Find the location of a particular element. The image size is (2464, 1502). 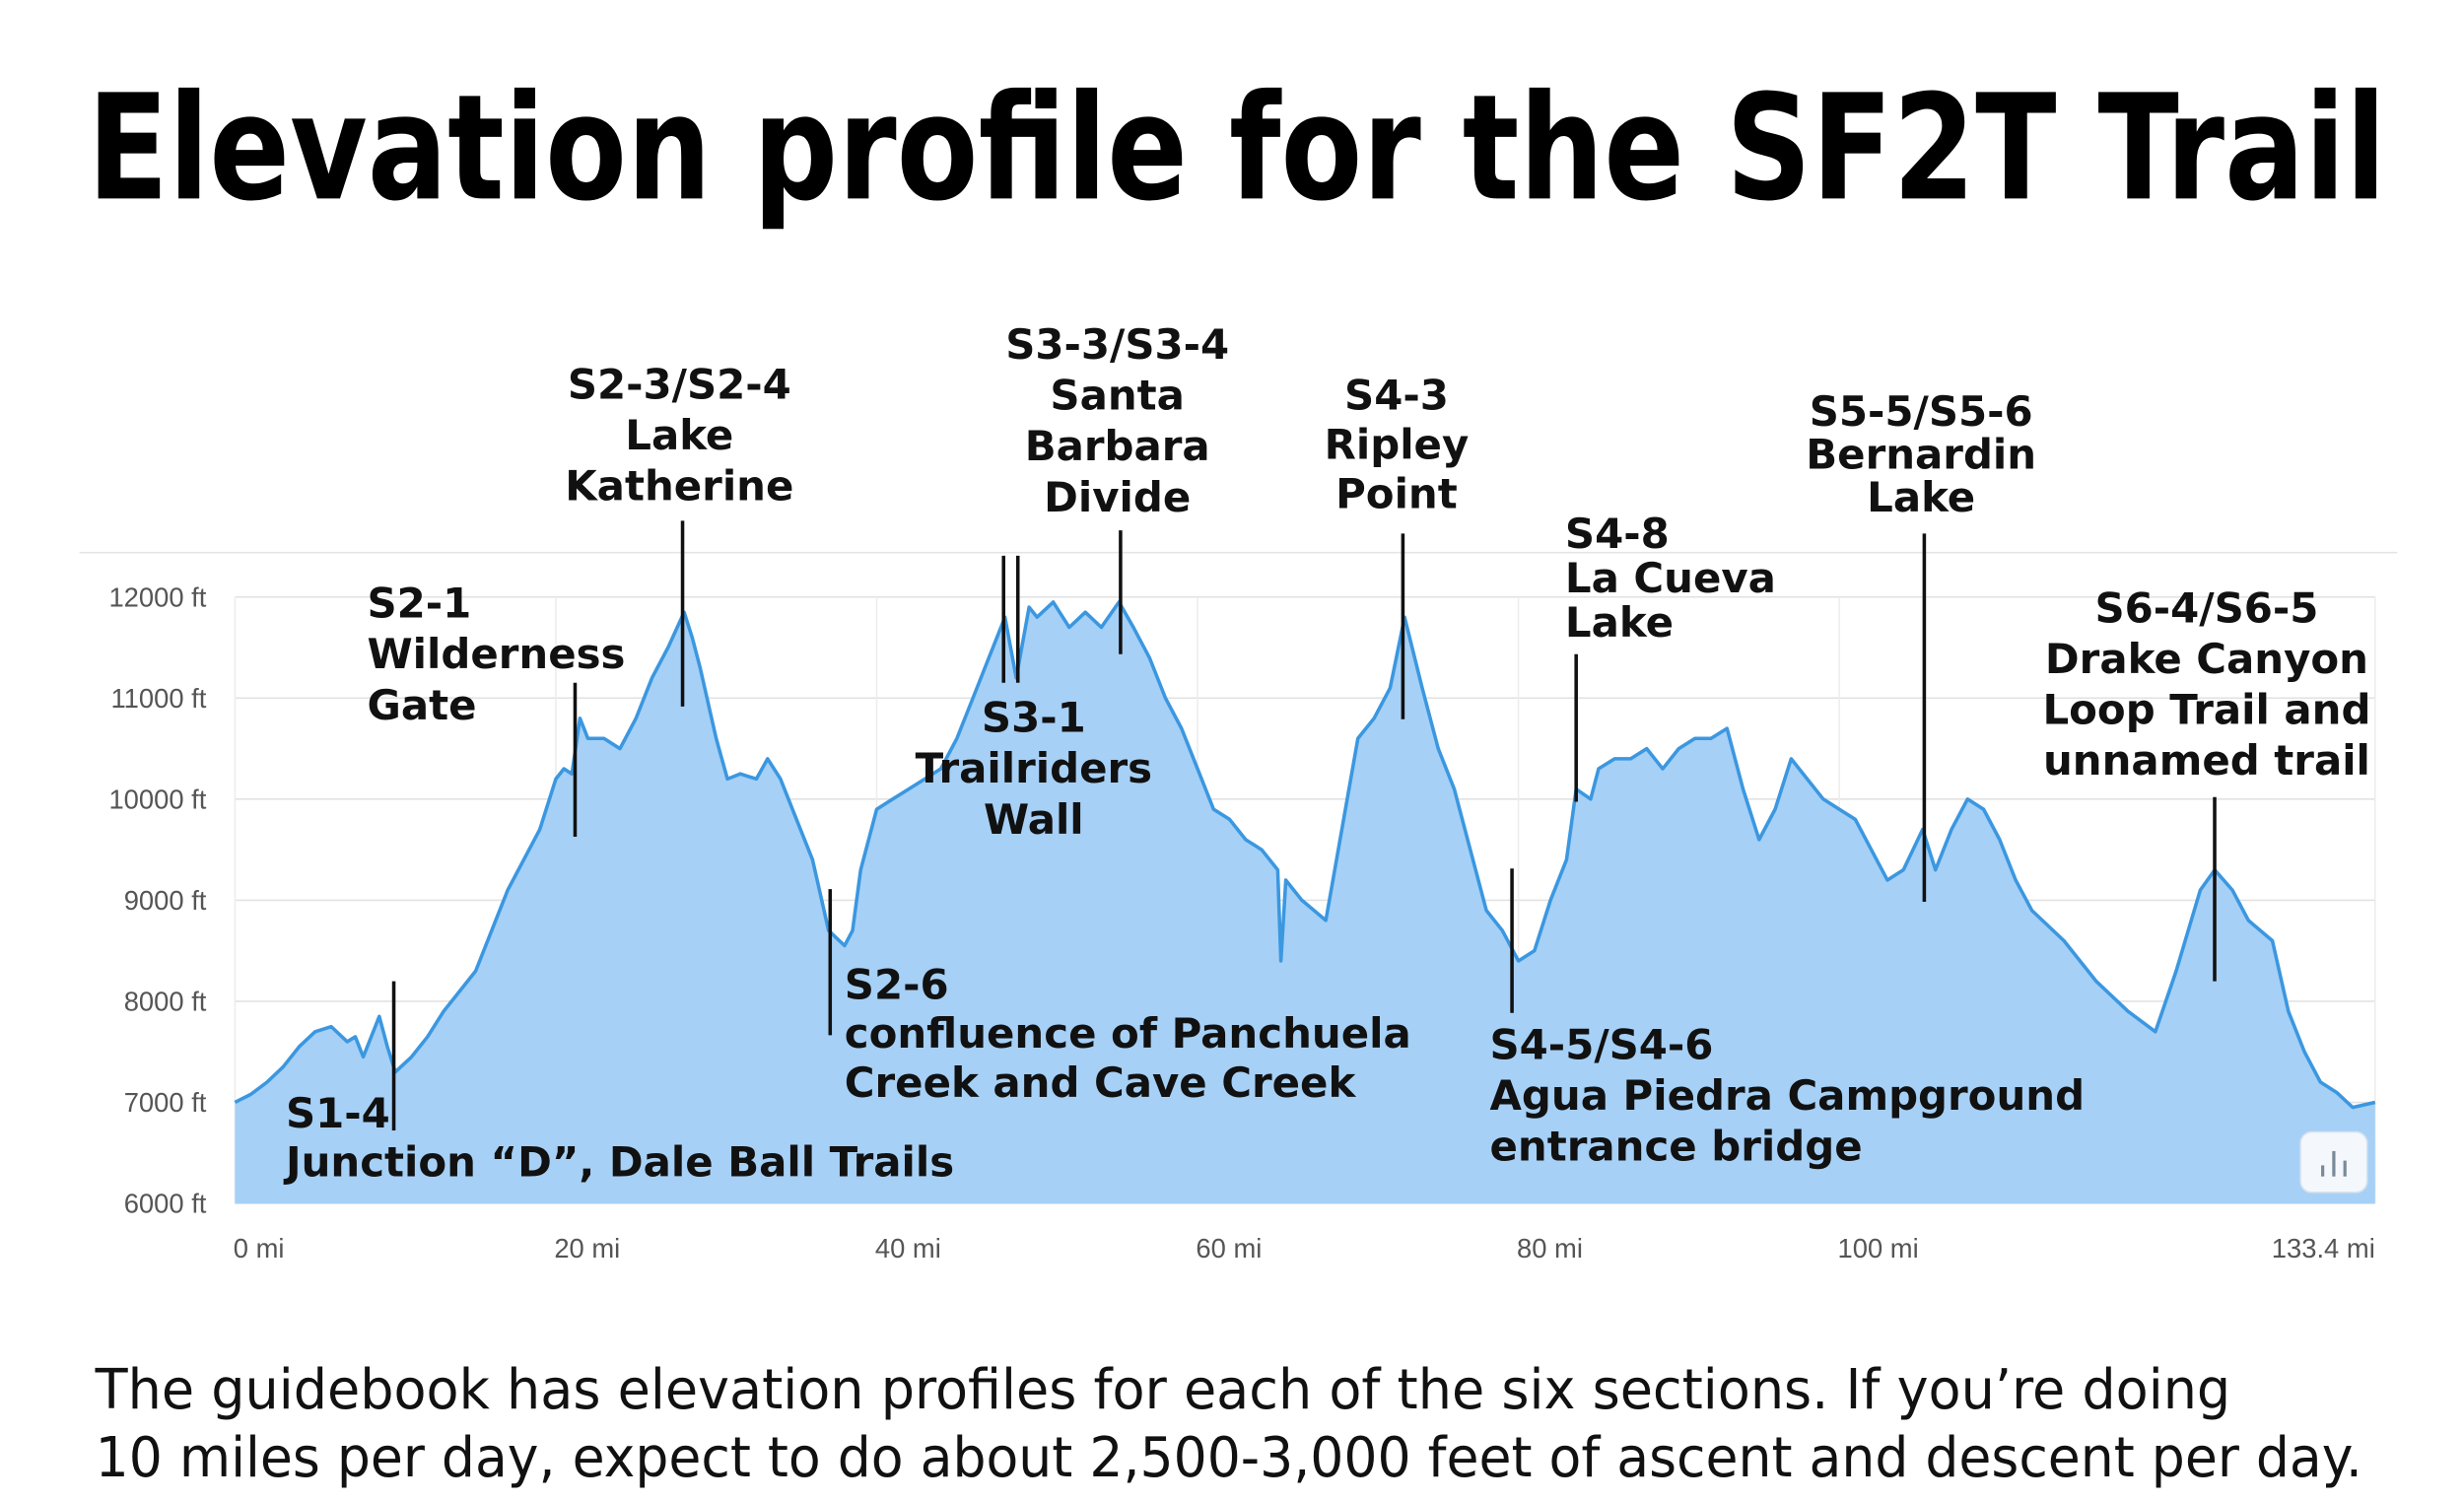

annotation-label: S5-5/S5-6 is located at coordinates (1921, 411).